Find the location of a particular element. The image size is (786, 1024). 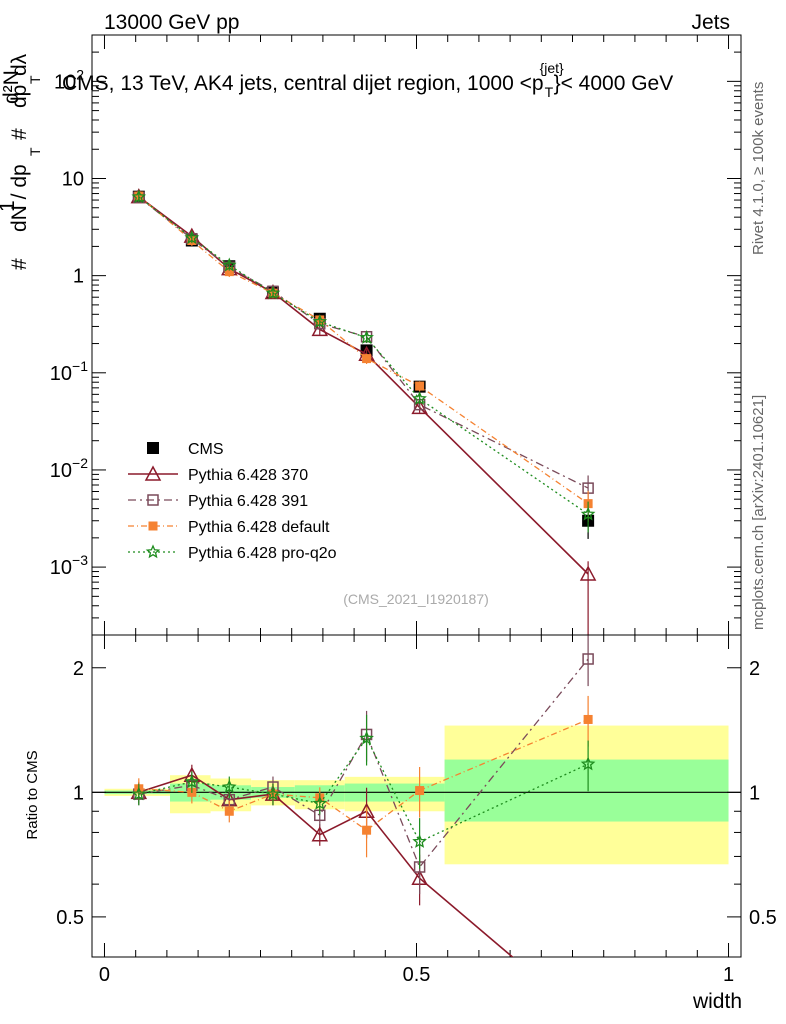

main-ylabel-hash-1: # is located at coordinates (19, 264).